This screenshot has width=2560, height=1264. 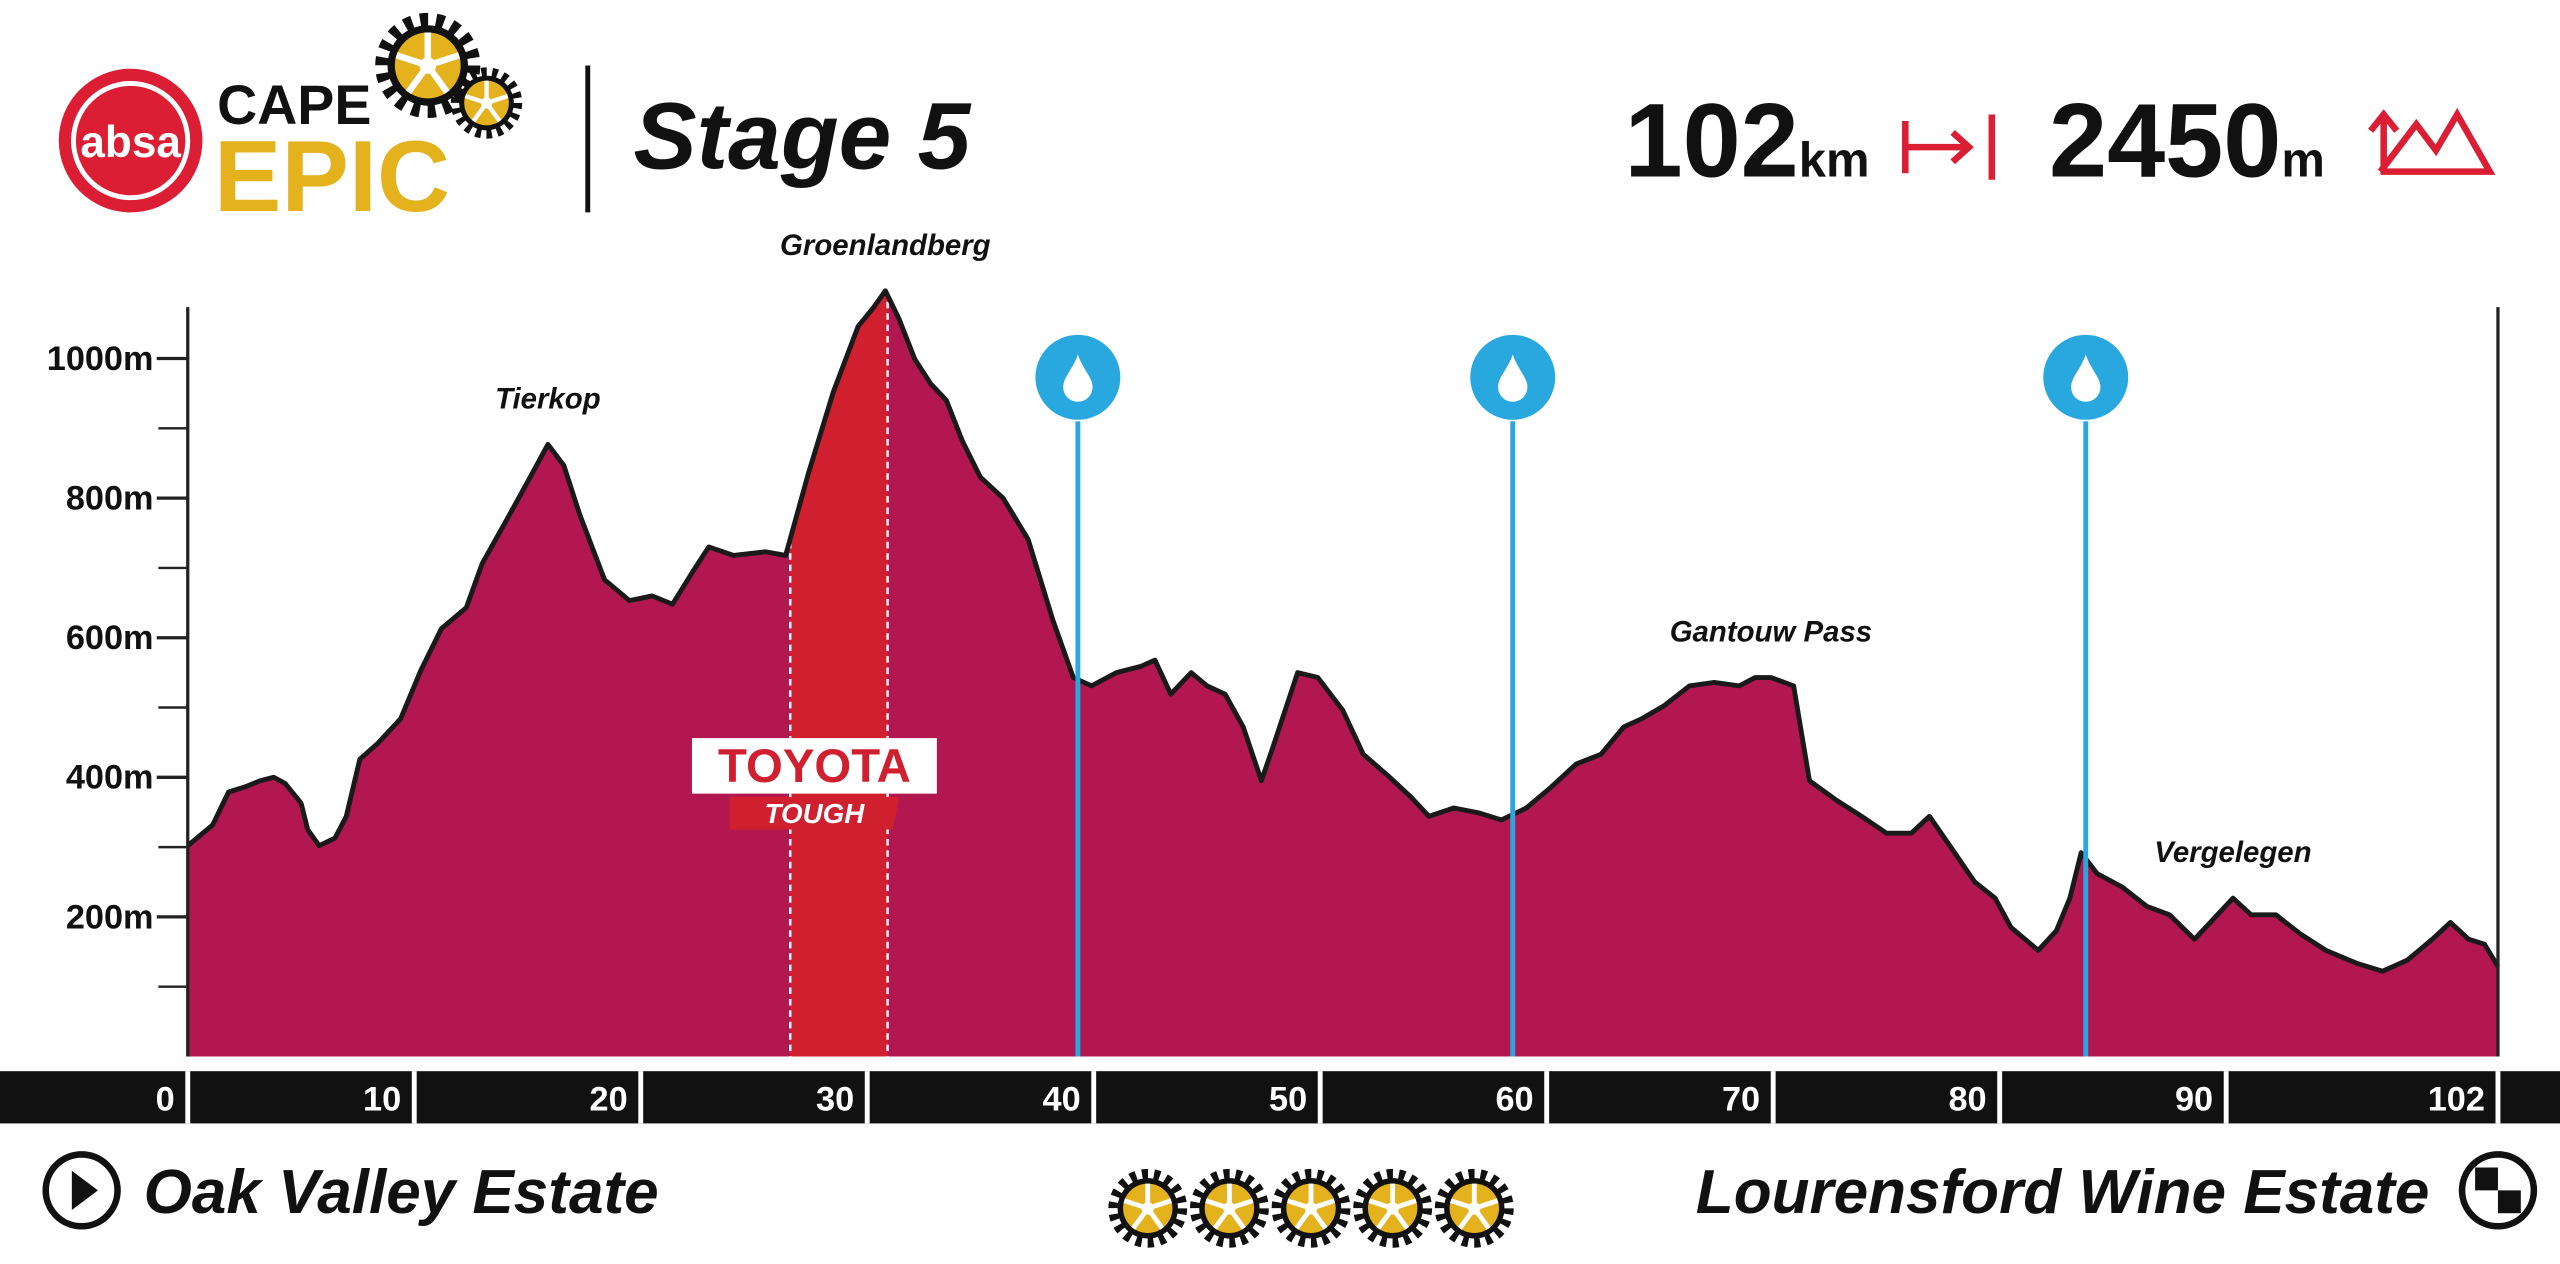 I want to click on x-tick-label: 60, so click(x=1515, y=1099).